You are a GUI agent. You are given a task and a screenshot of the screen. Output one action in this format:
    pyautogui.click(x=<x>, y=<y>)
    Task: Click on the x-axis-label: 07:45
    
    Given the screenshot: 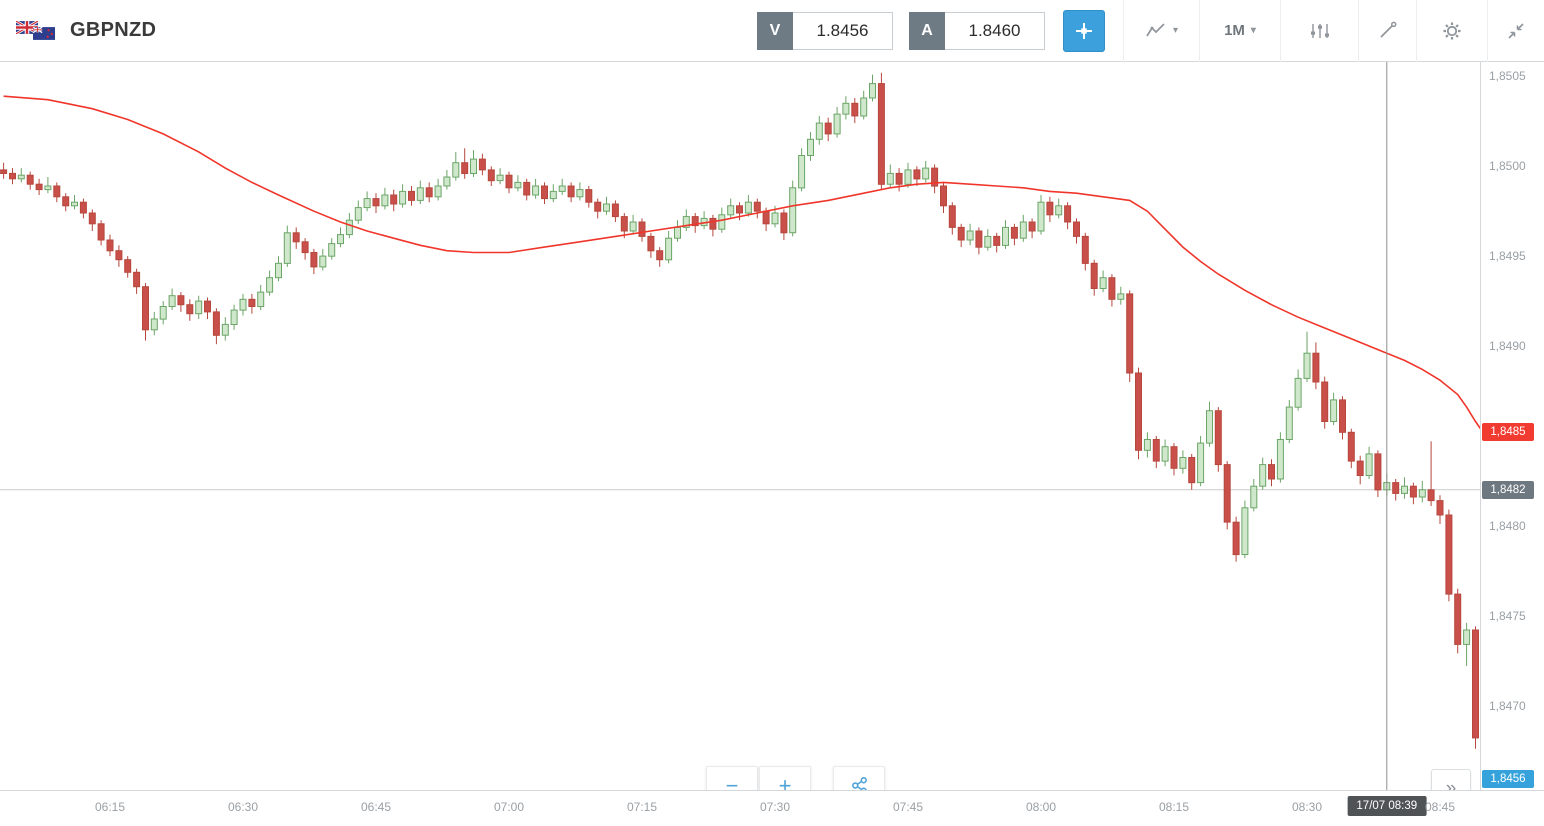 What is the action you would take?
    pyautogui.click(x=908, y=807)
    